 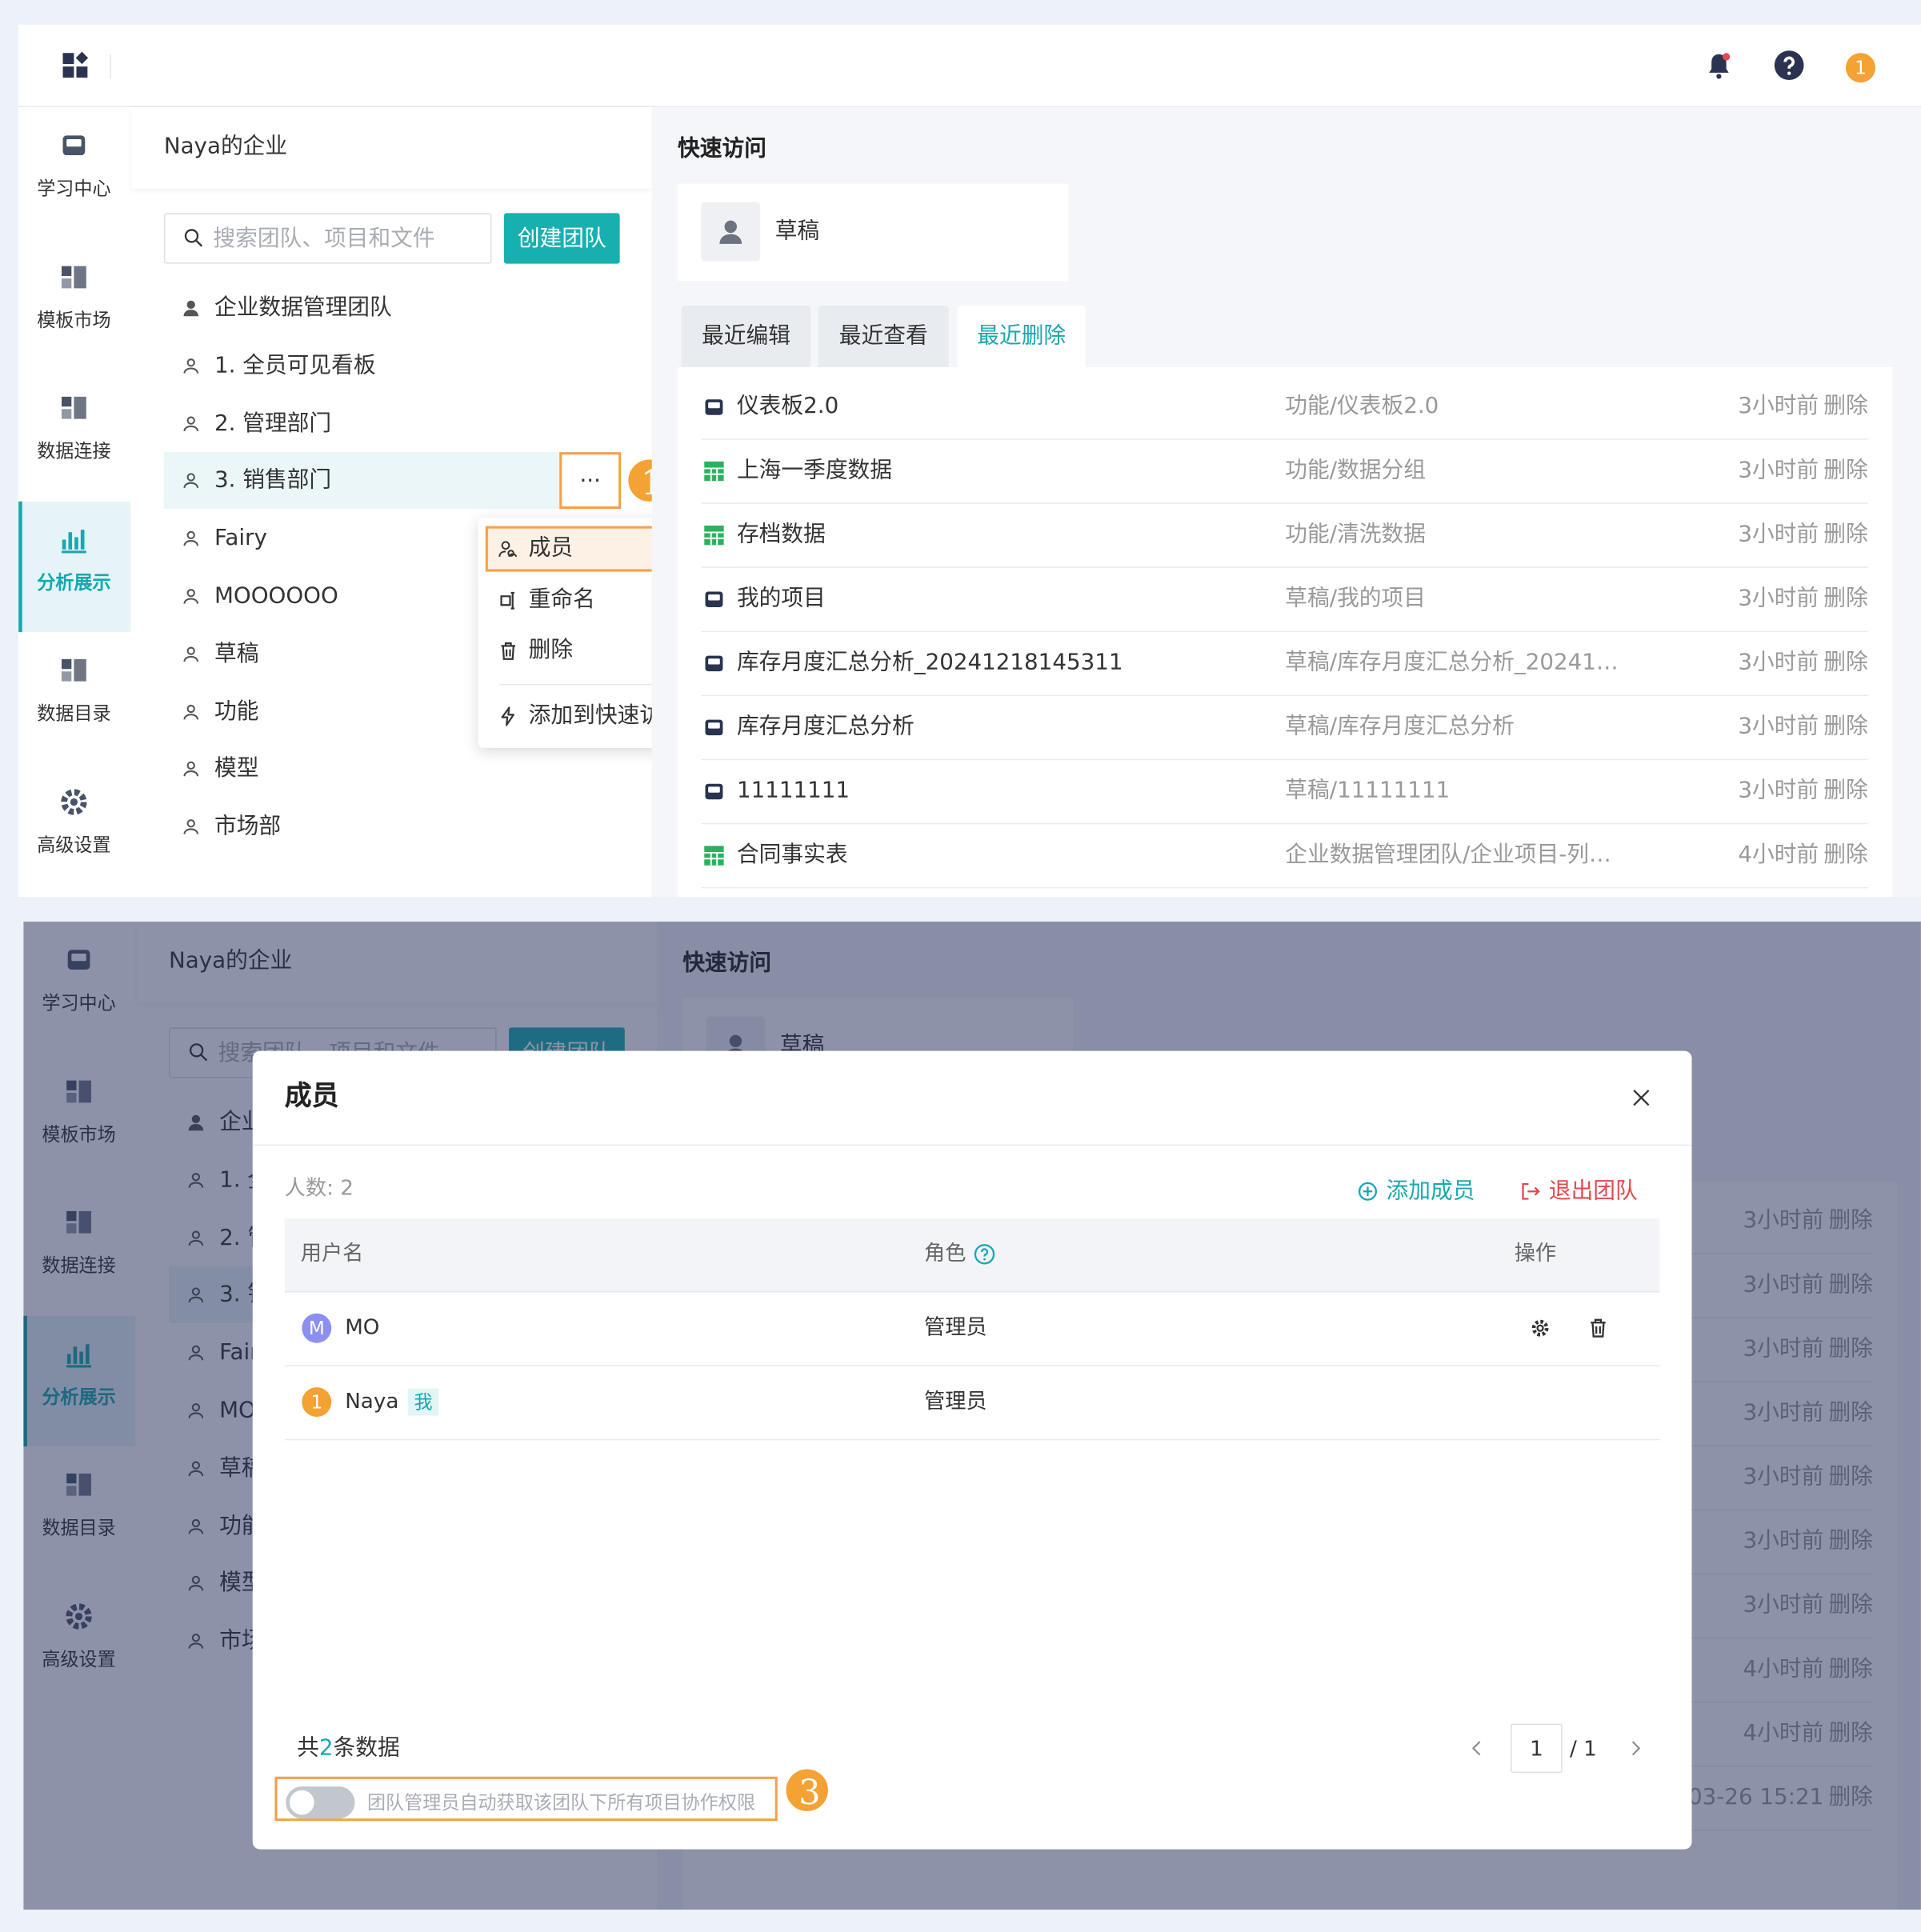 I want to click on top-bar, so click(x=969, y=65).